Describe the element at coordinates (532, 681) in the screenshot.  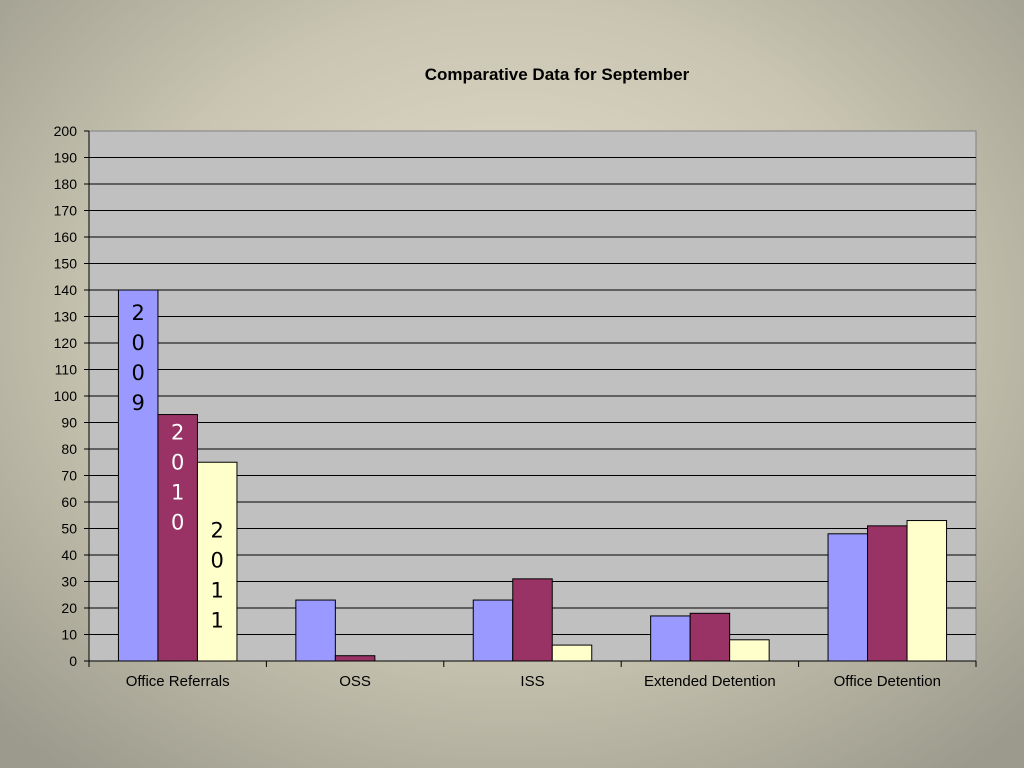
I see `x-tick-label: ISS` at that location.